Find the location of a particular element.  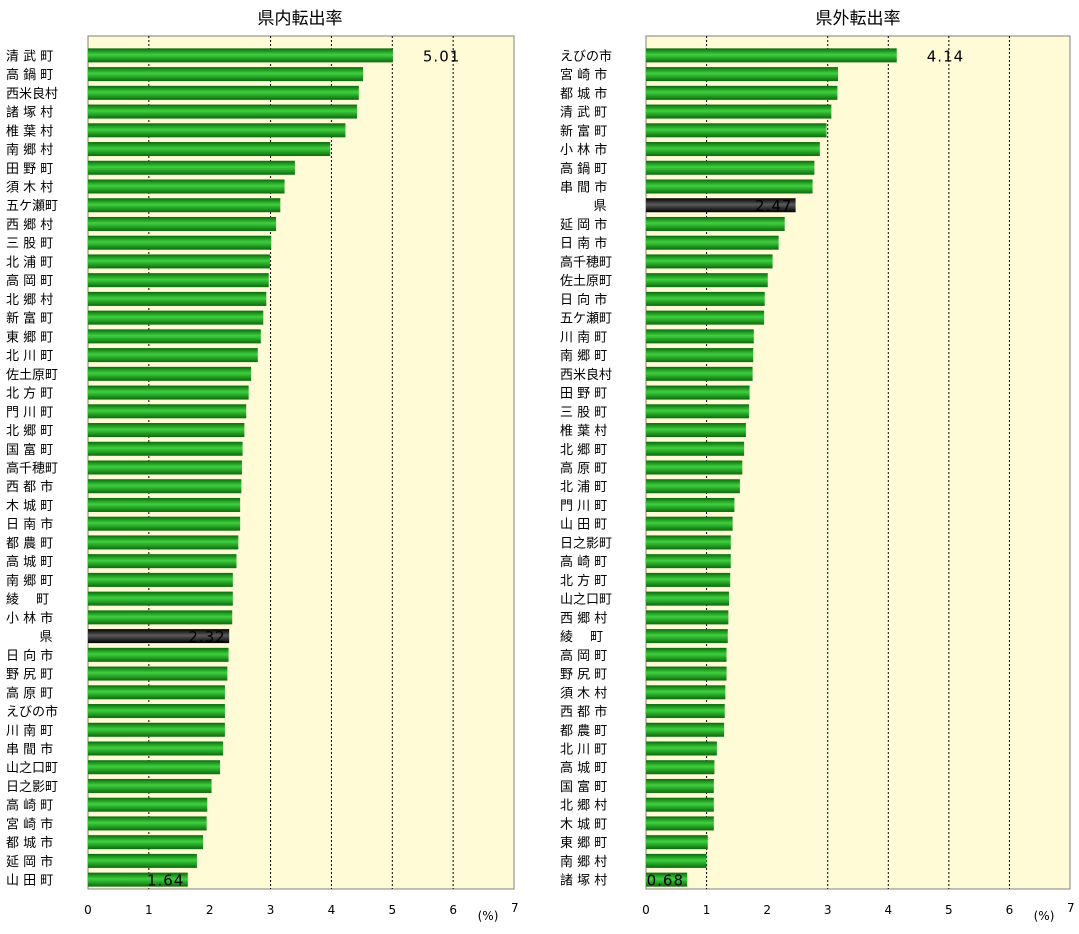

category-label: 山之口町 is located at coordinates (586, 600).